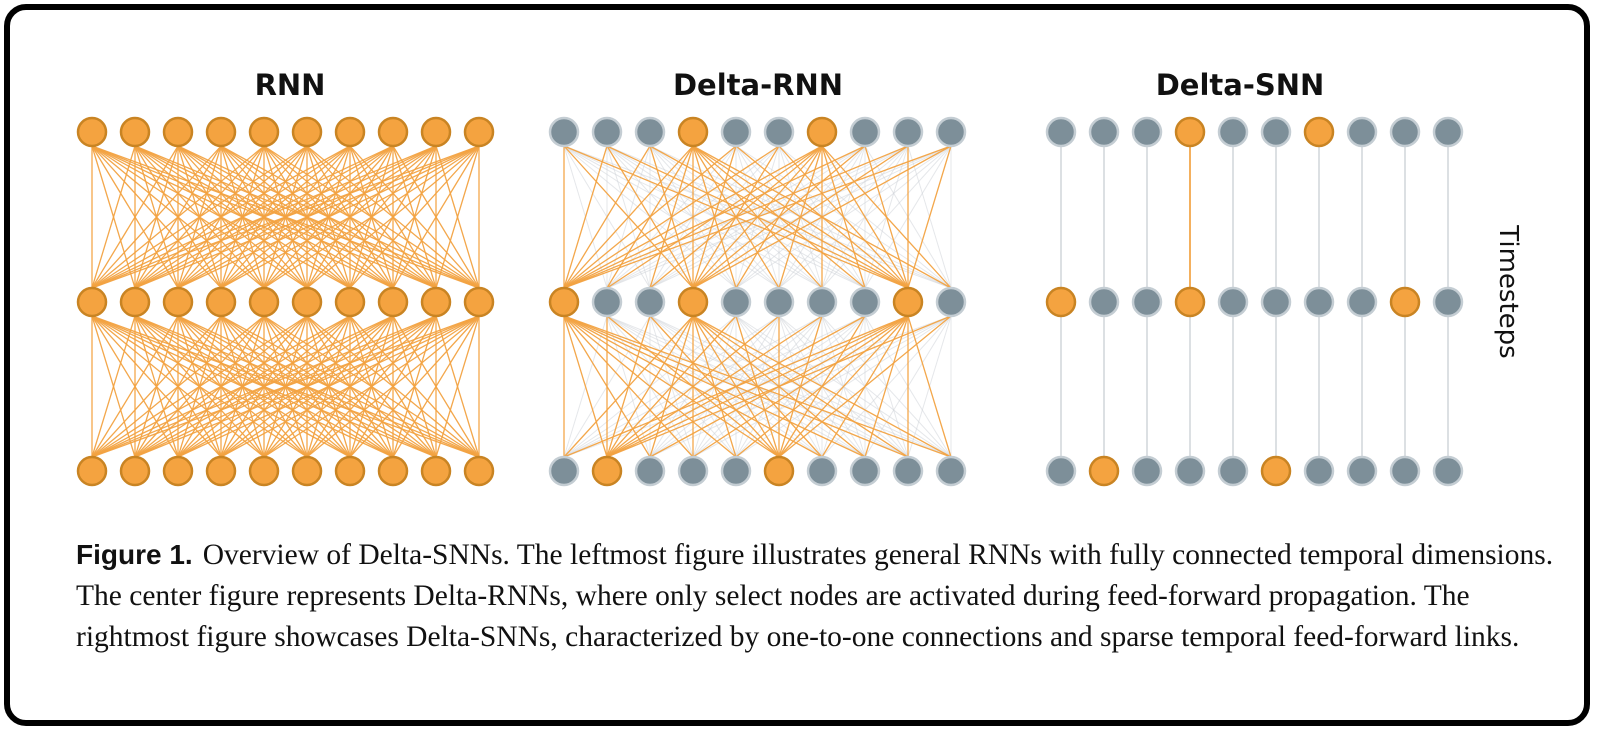 Image resolution: width=1602 pixels, height=738 pixels. I want to click on panel-title-delta-snn: Delta-SNN, so click(1240, 85).